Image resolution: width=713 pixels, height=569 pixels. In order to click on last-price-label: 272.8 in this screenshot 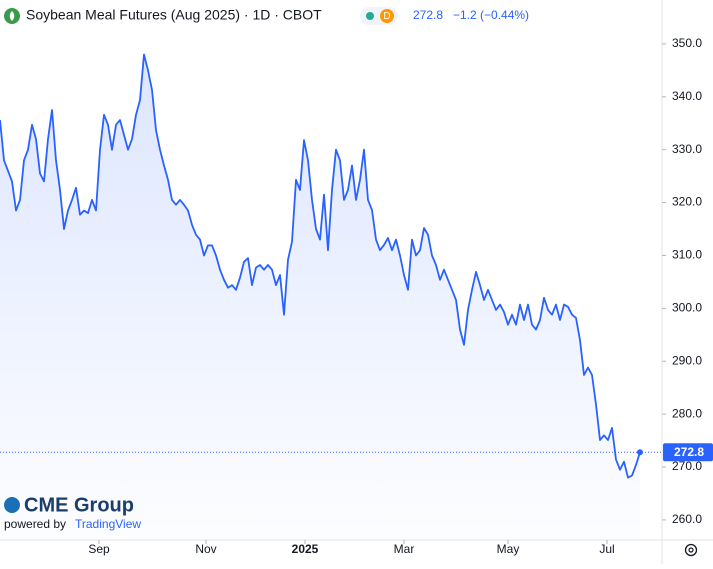, I will do `click(689, 452)`.